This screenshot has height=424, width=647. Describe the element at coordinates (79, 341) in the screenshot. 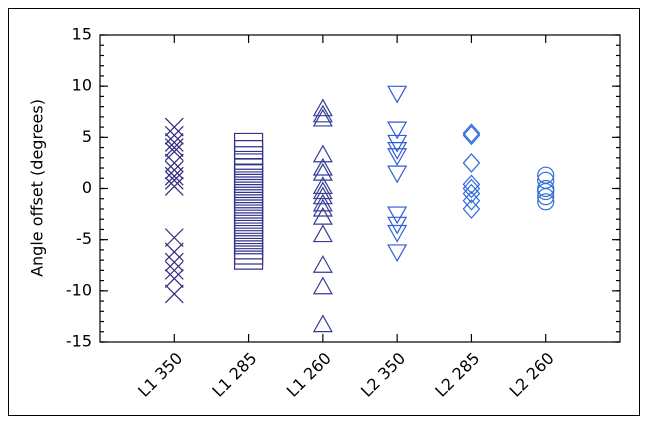

I see `y-tick-label: -15` at that location.